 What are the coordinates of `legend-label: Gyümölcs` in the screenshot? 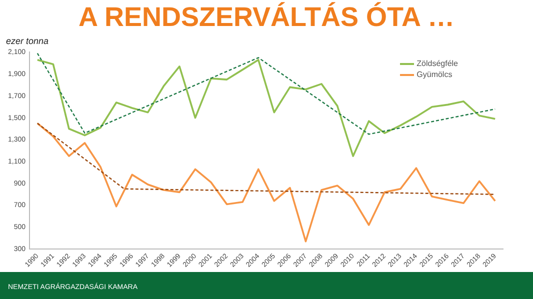 It's located at (434, 75).